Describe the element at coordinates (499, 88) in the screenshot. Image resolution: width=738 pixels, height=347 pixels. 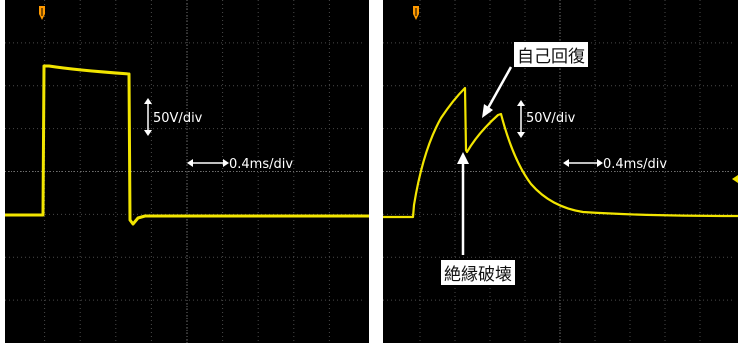
I see `recovery-arrow-shaft` at that location.